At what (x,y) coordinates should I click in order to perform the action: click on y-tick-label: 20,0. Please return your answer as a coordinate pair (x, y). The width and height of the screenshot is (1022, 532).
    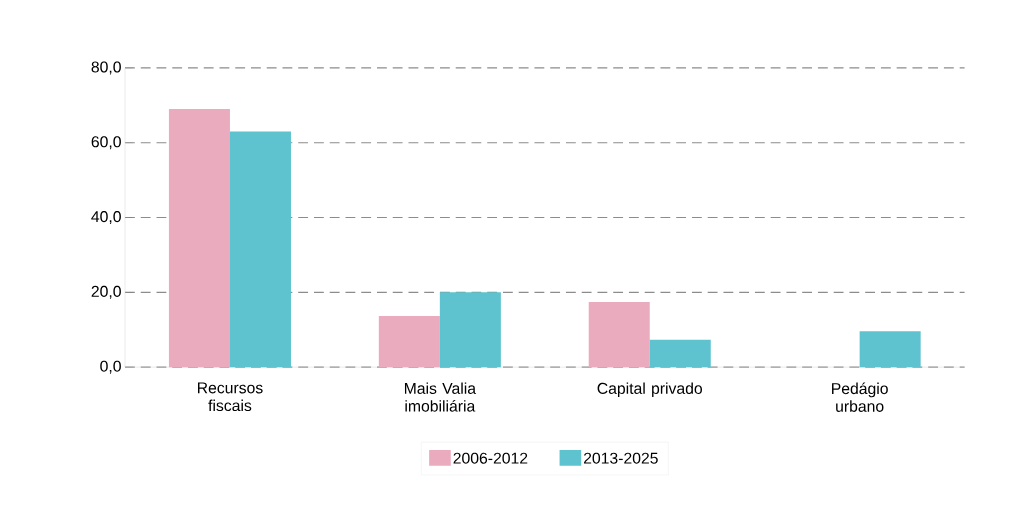
    Looking at the image, I should click on (106, 293).